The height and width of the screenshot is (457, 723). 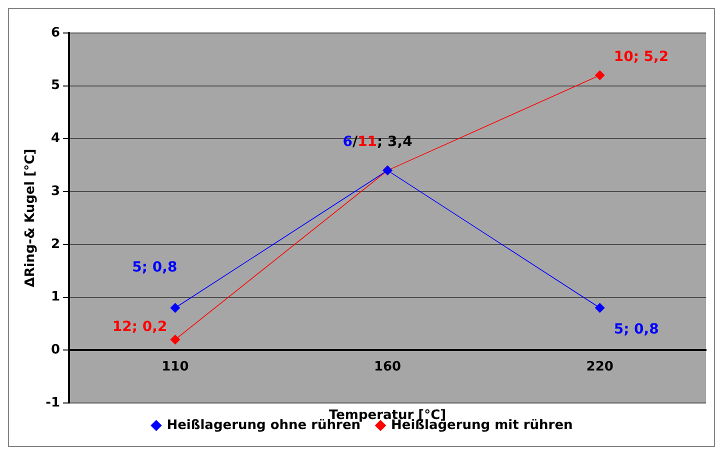 What do you see at coordinates (55, 191) in the screenshot?
I see `y-tick-label: 3` at bounding box center [55, 191].